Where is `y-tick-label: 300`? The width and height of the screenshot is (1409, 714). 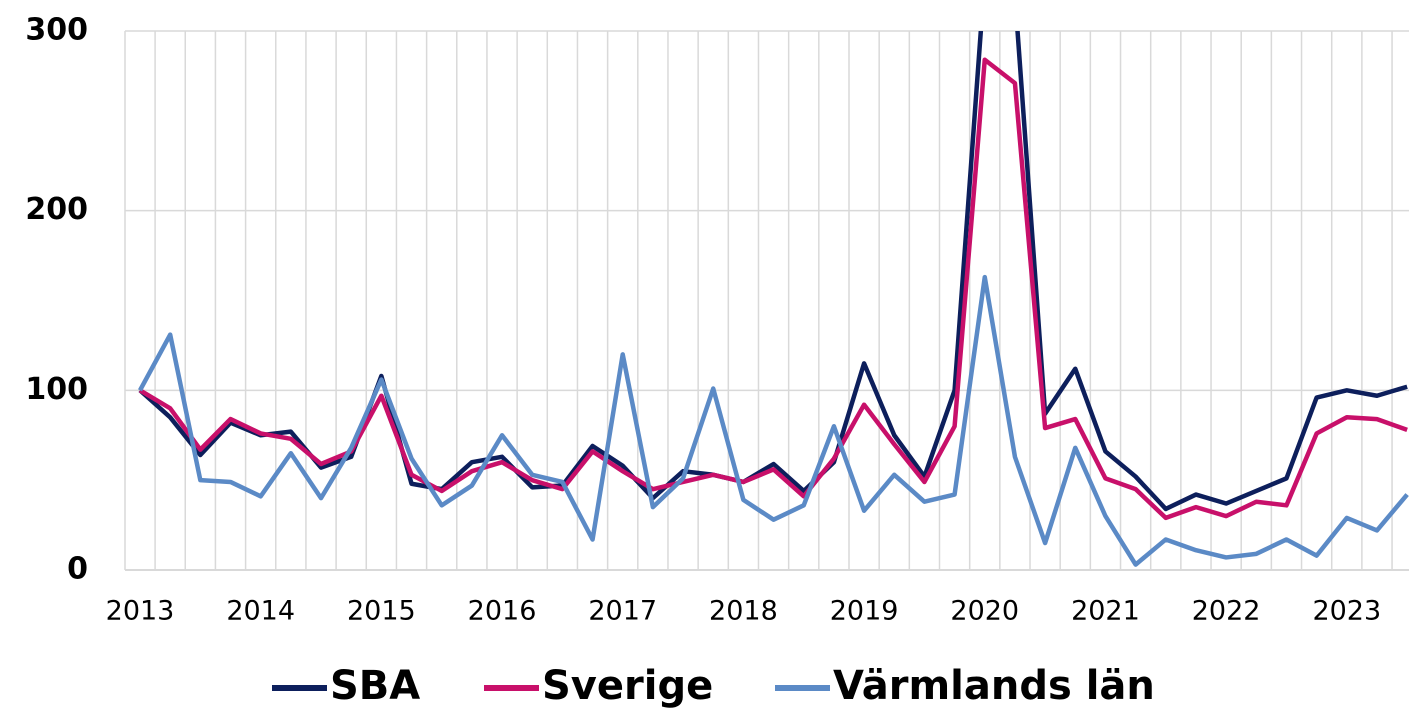
y-tick-label: 300 is located at coordinates (56, 30).